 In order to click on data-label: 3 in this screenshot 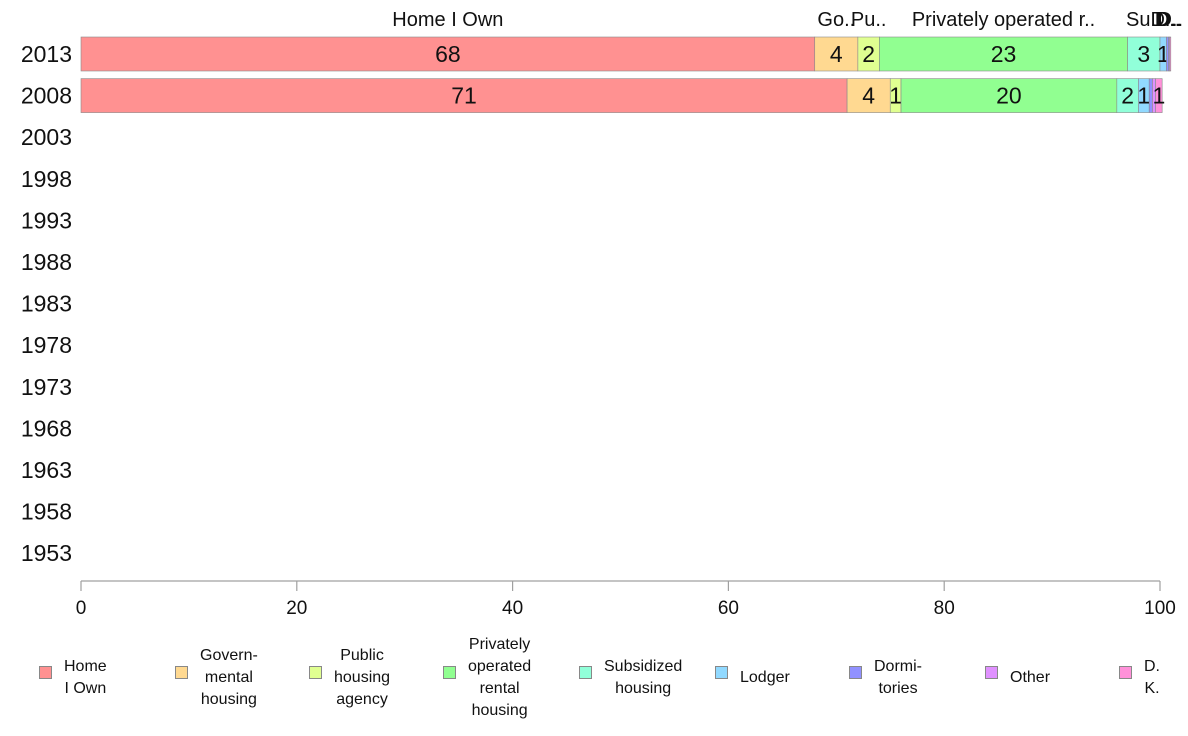, I will do `click(1143, 54)`.